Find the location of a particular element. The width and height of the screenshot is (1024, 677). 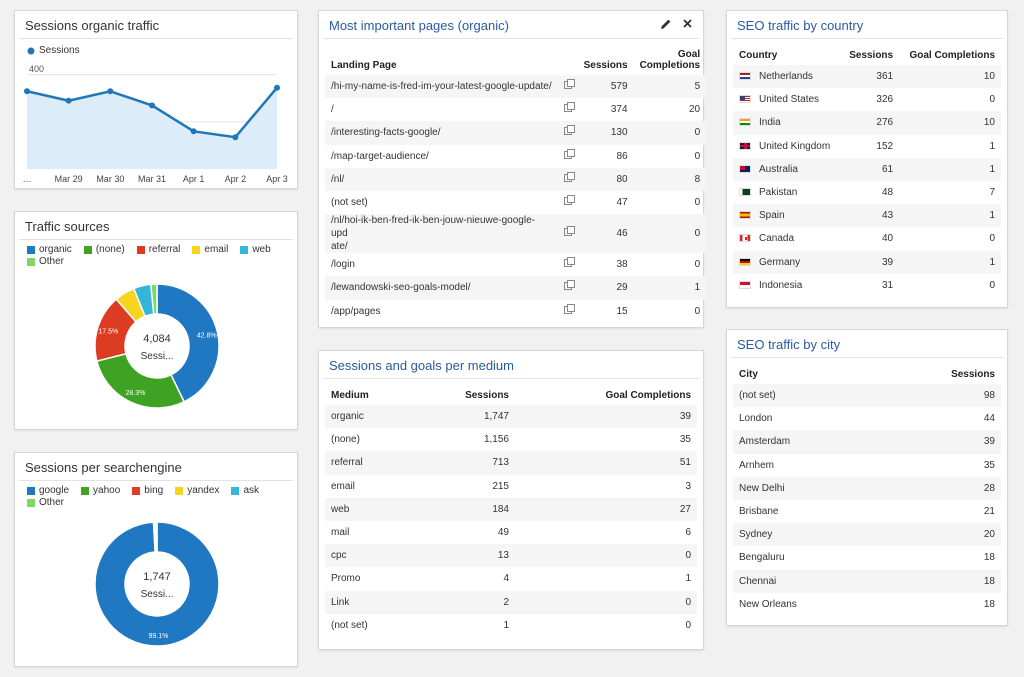

table-row: / 374 20 is located at coordinates (515, 109).